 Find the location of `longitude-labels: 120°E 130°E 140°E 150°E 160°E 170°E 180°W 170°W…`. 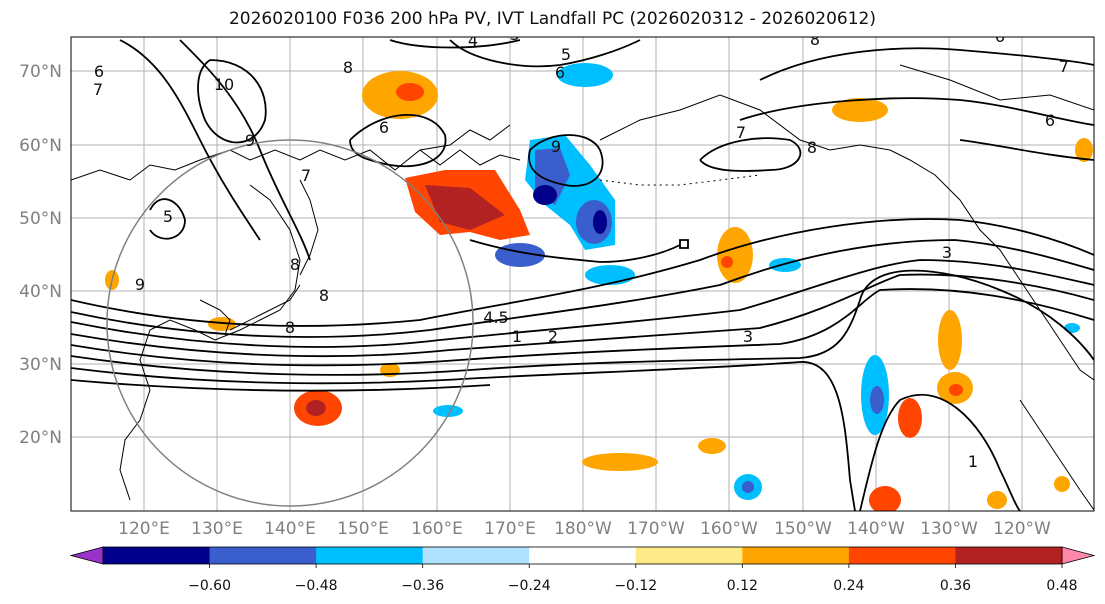

longitude-labels: 120°E 130°E 140°E 150°E 160°E 170°E 180°W 170°W… is located at coordinates (584, 529).